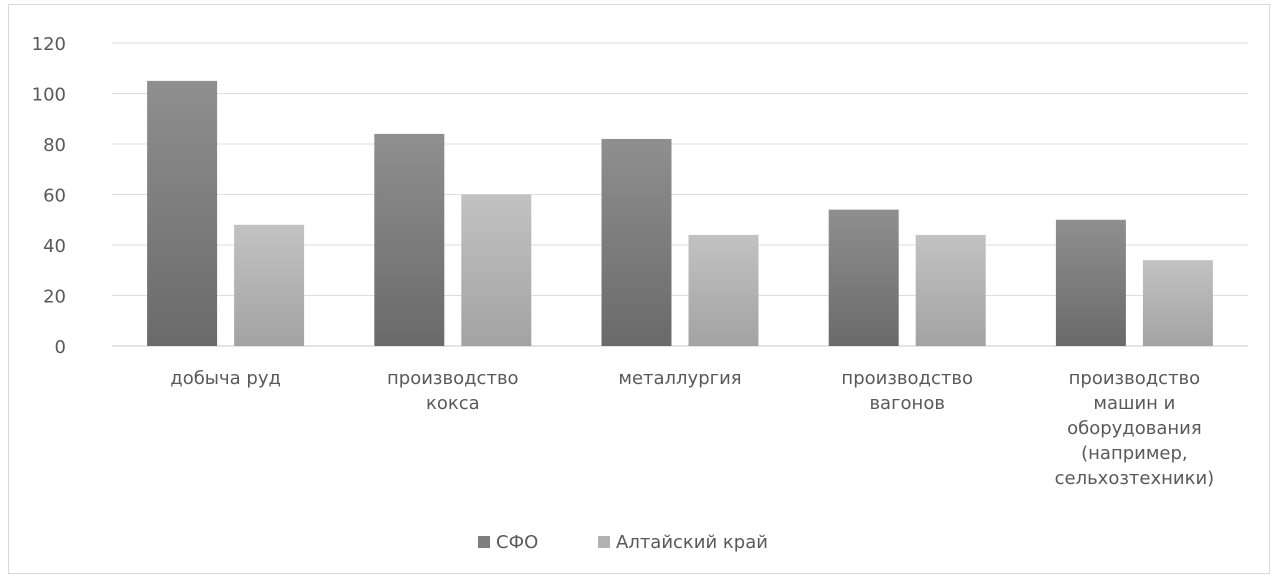 The width and height of the screenshot is (1275, 578). I want to click on y-tick-label: 40, so click(54, 246).